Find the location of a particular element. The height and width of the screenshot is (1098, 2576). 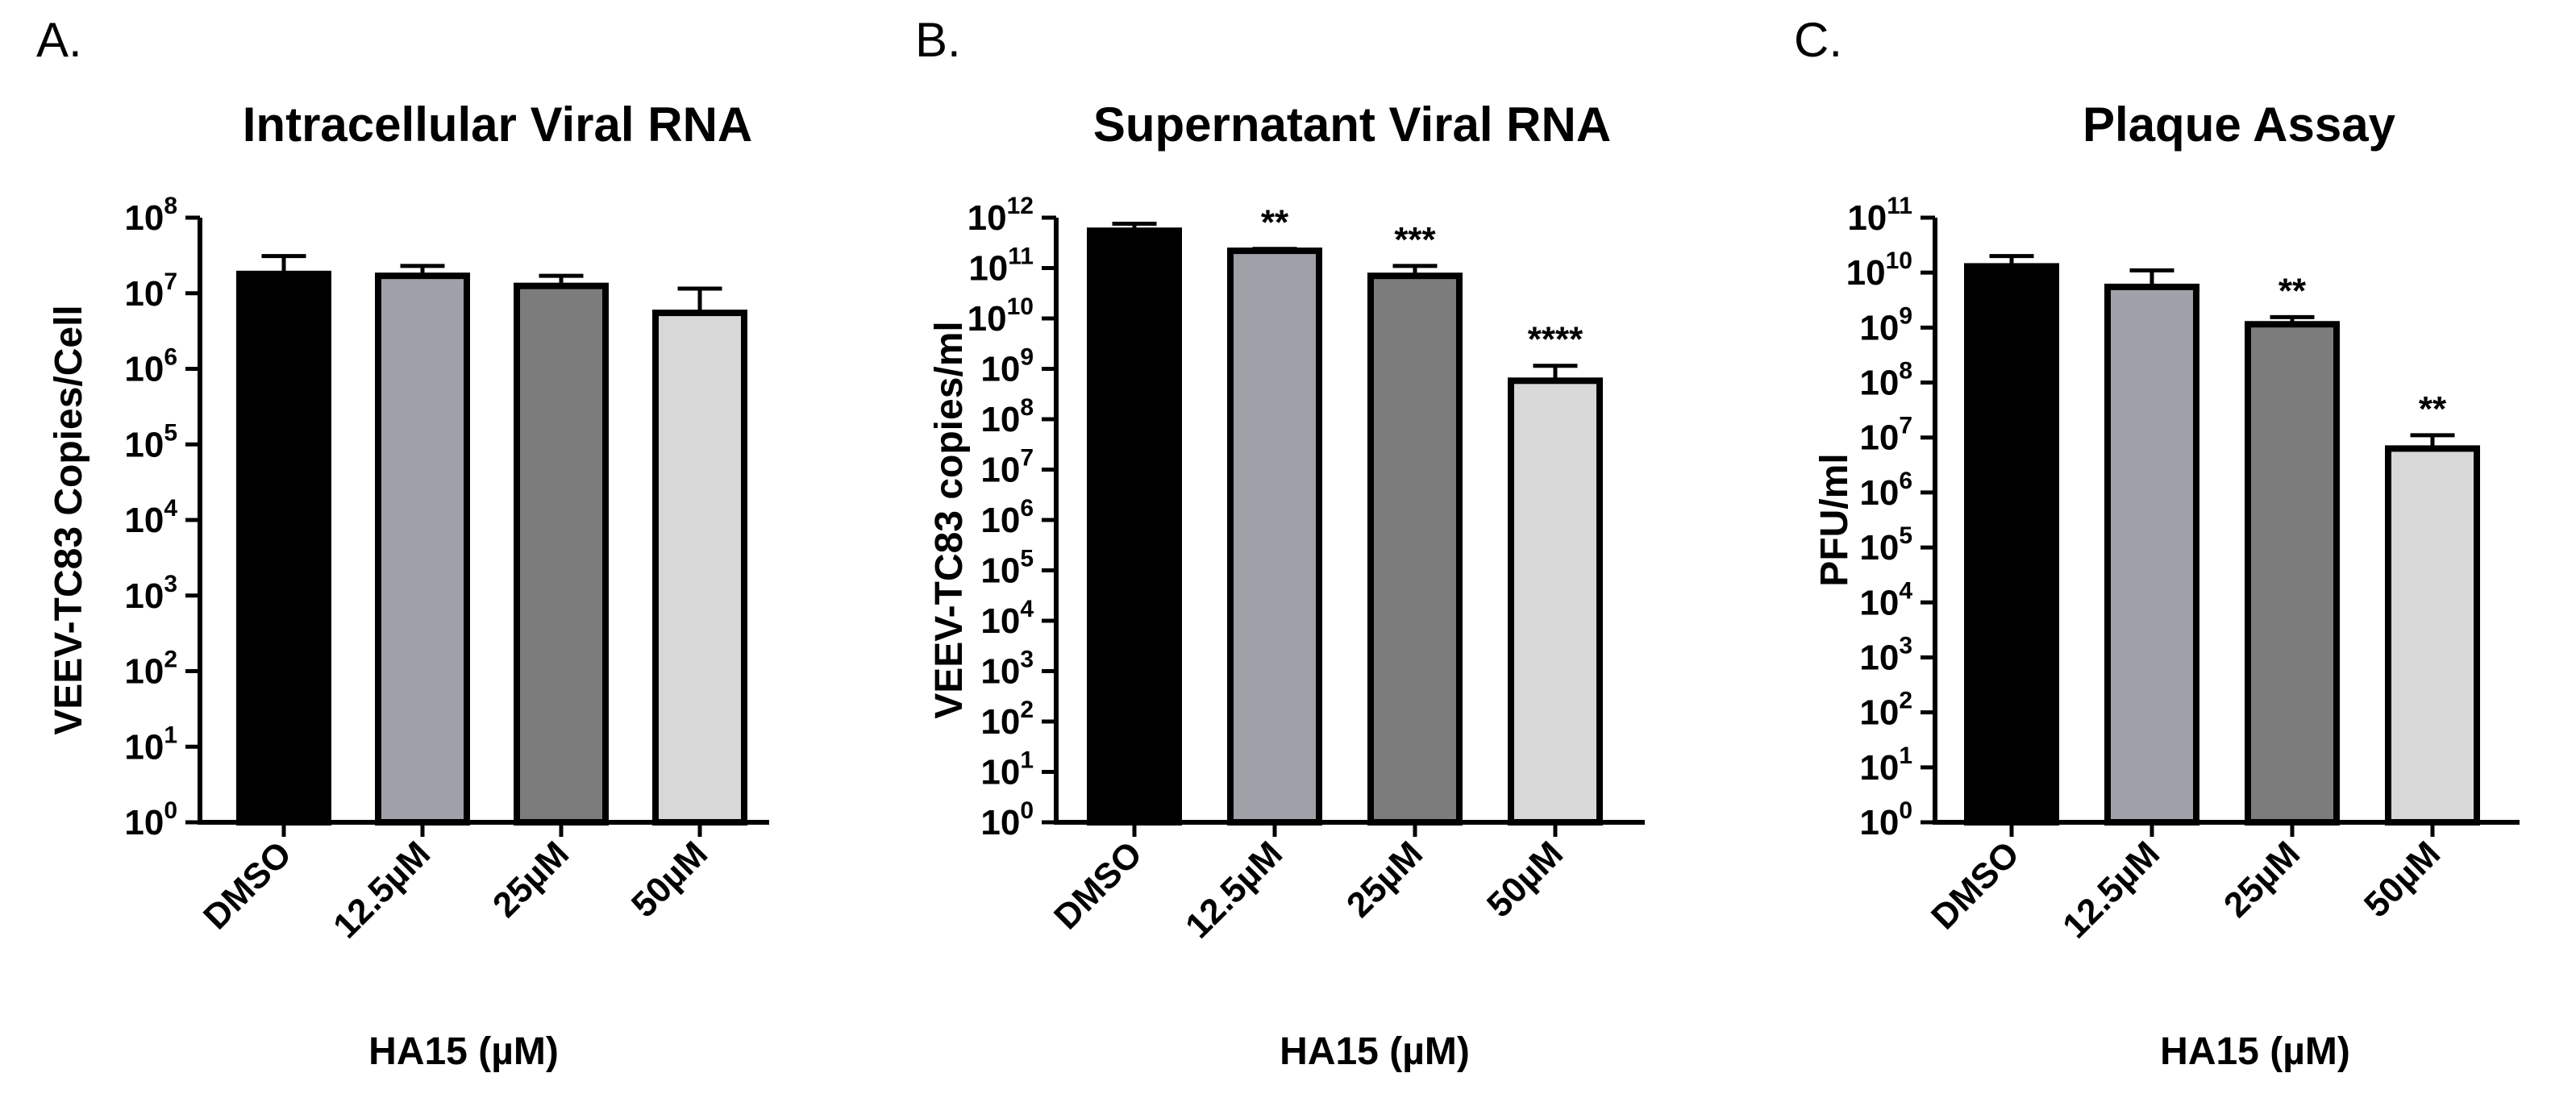

significance-label: *** is located at coordinates (1415, 240).